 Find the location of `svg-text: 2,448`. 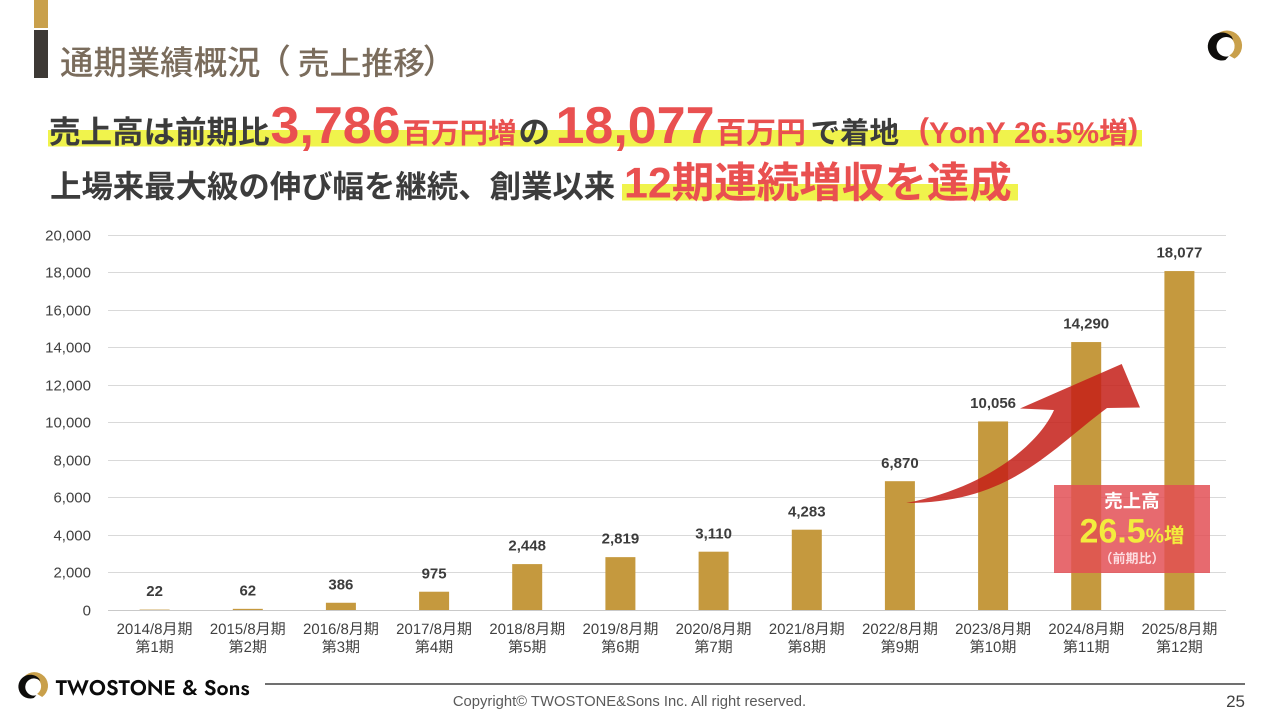

svg-text: 2,448 is located at coordinates (527, 546).